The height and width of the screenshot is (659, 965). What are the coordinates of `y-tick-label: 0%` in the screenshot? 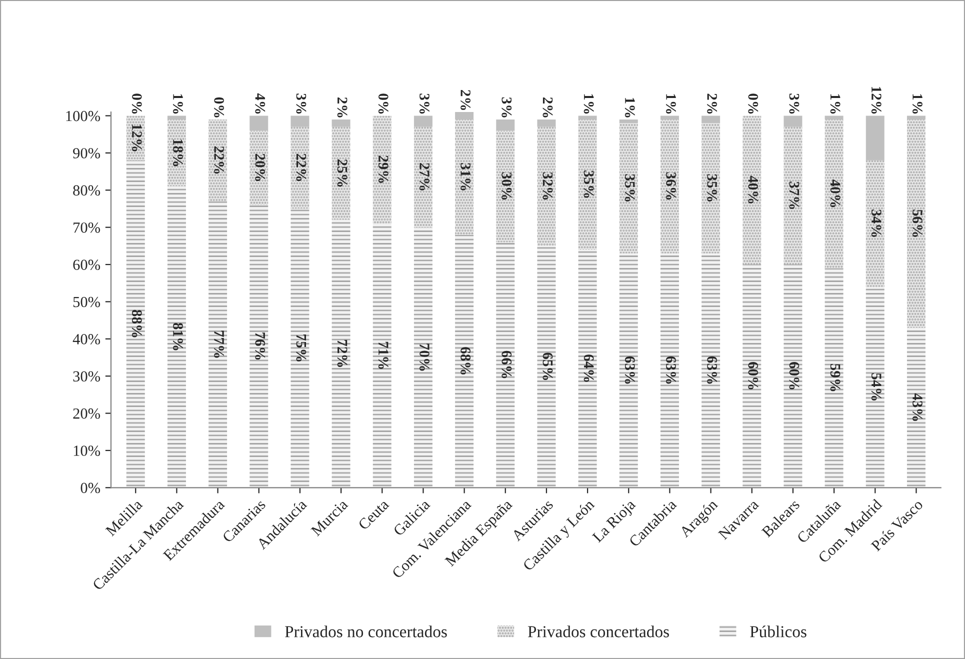 It's located at (90, 488).